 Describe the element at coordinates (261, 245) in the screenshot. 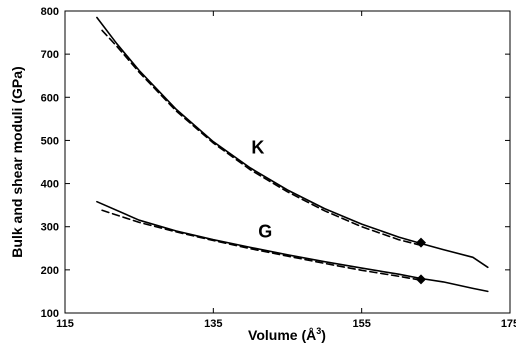

I see `series-g-dashed` at that location.